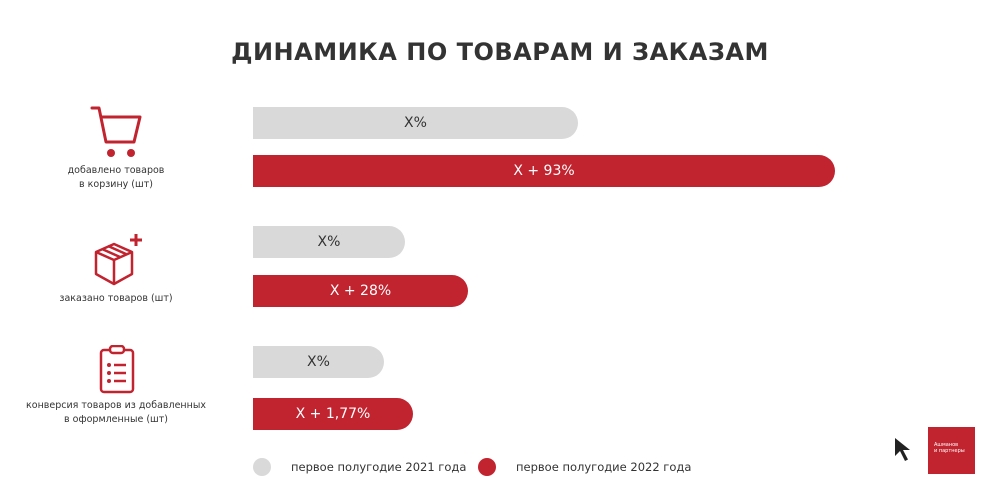 The width and height of the screenshot is (1000, 500). Describe the element at coordinates (116, 419) in the screenshot. I see `category-label: в оформленные (шт)` at that location.